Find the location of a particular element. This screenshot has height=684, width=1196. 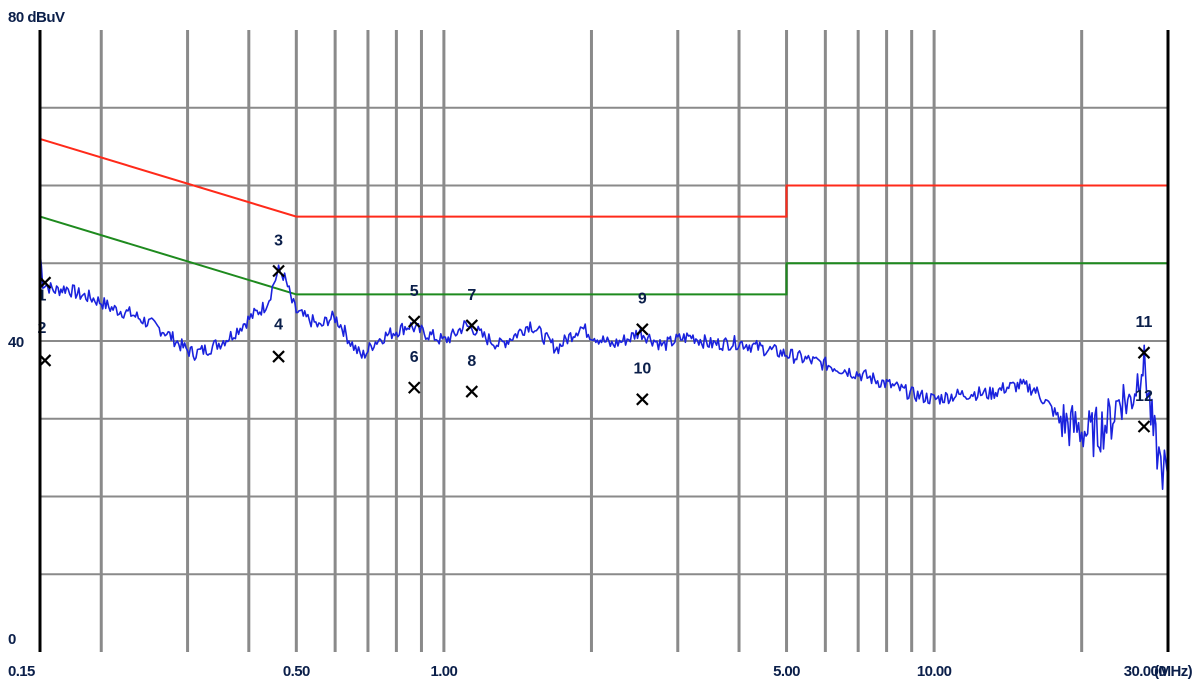

marker-label: 11 is located at coordinates (1144, 322).